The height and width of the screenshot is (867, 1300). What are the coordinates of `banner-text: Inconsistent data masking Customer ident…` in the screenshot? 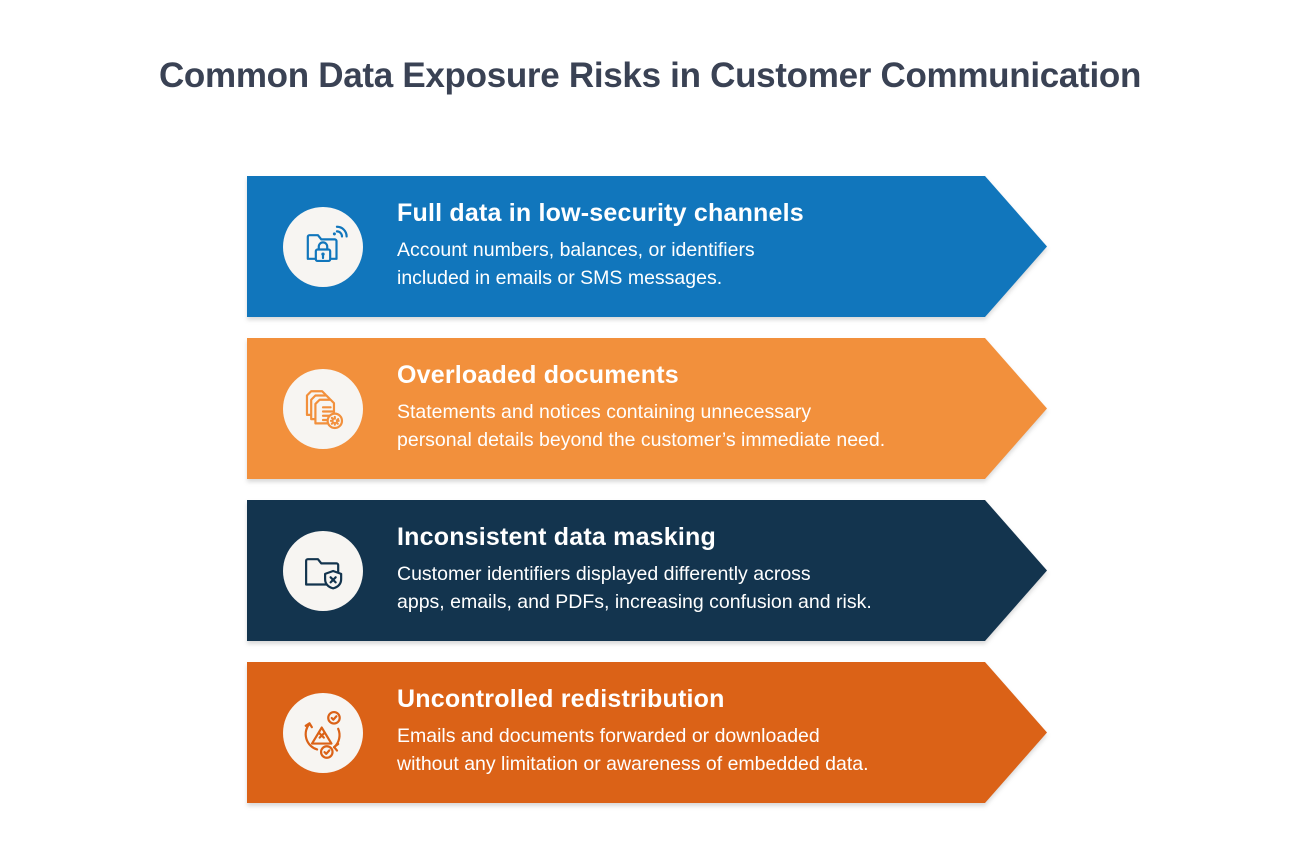 It's located at (634, 570).